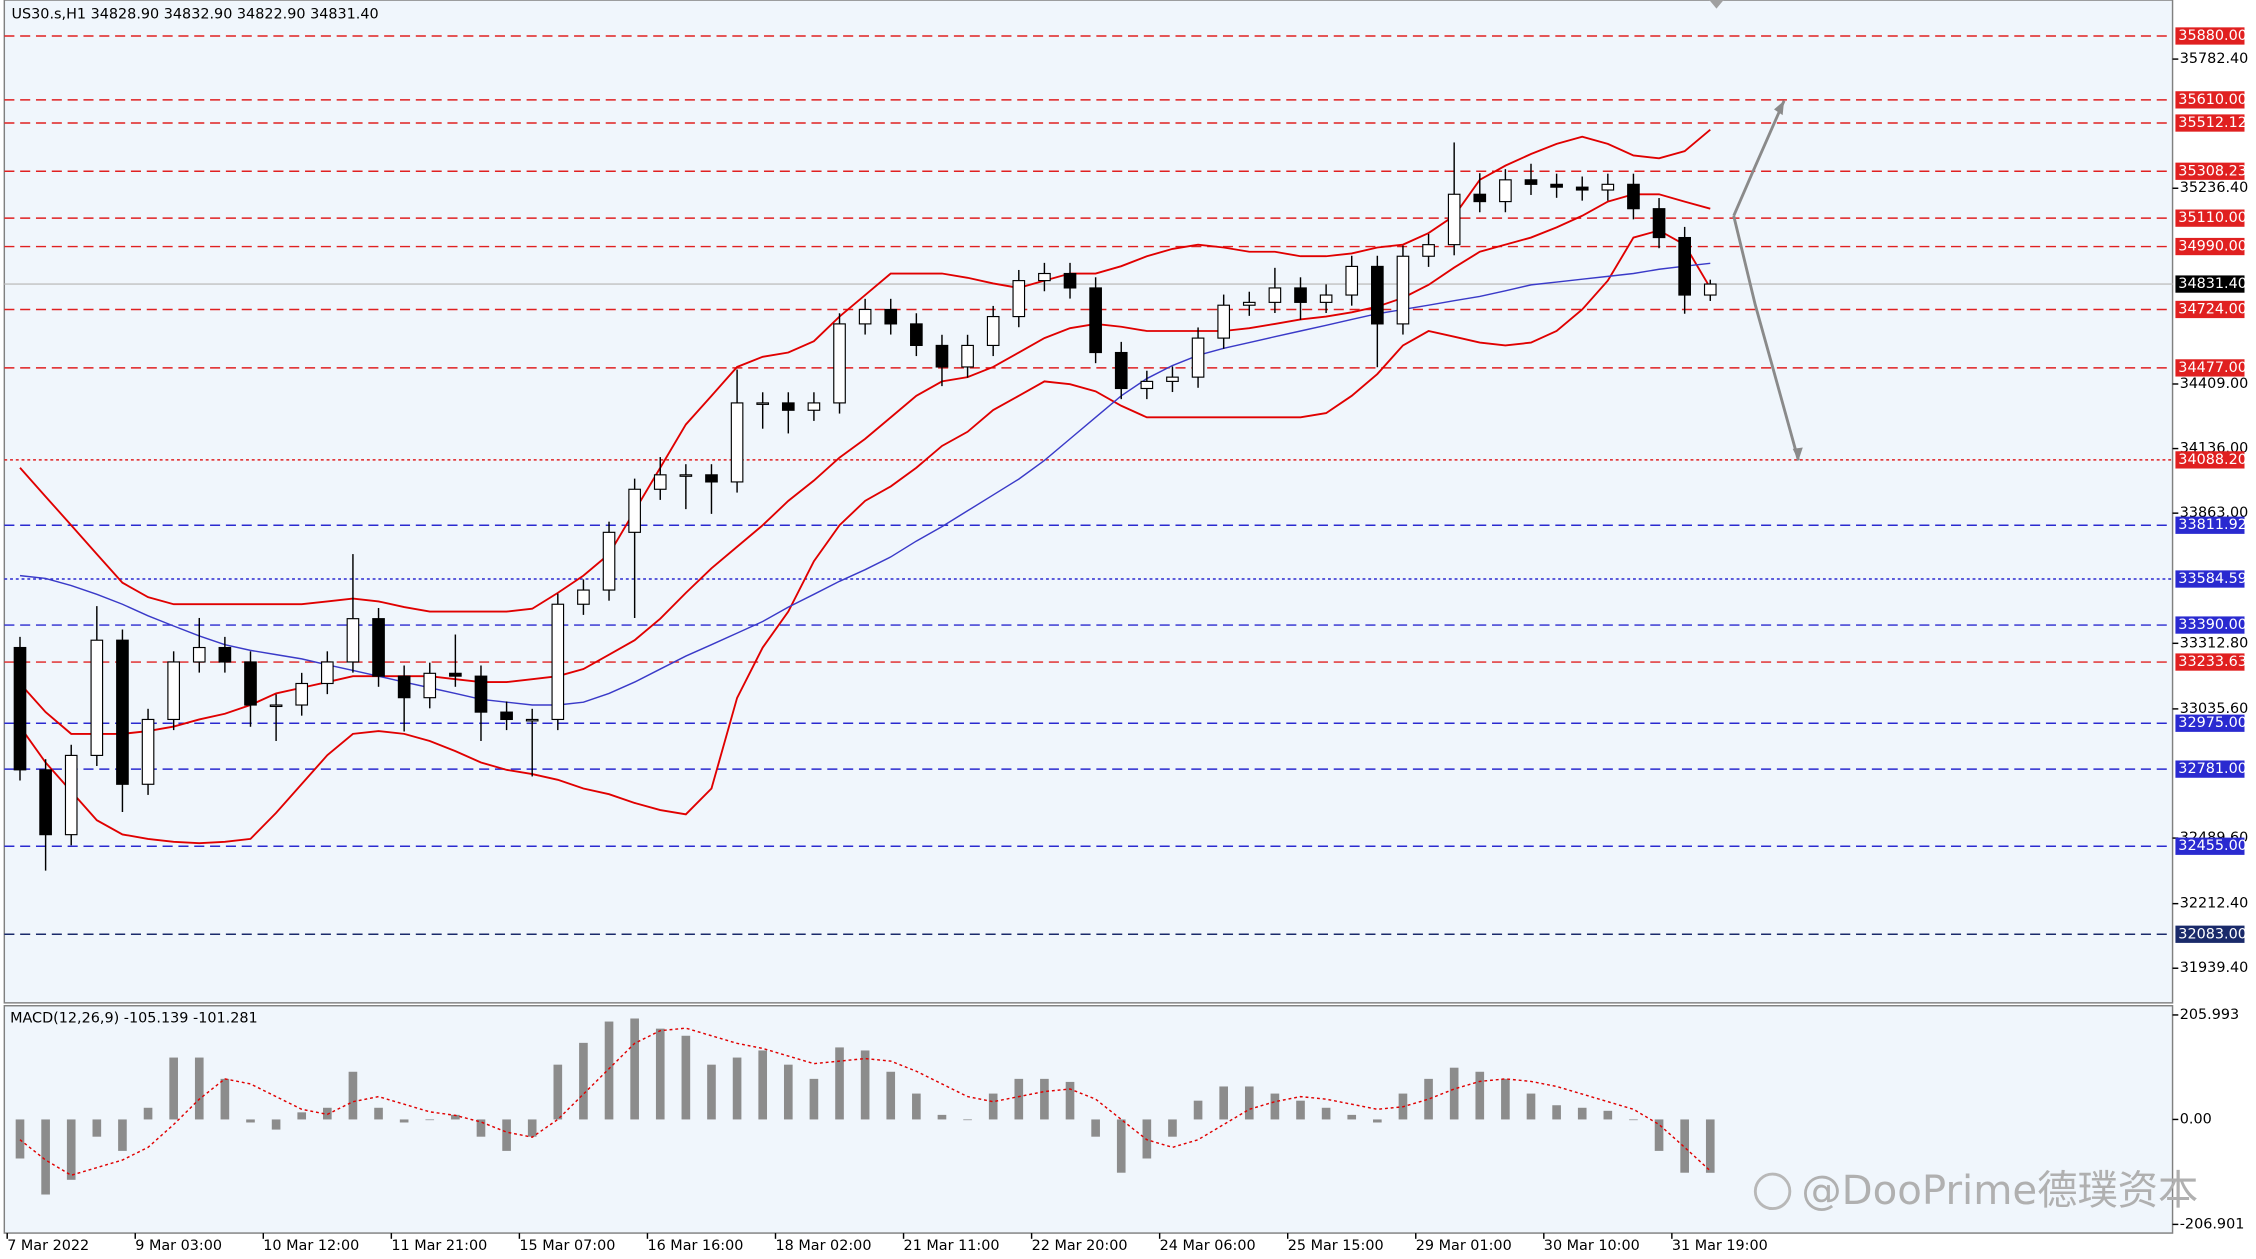 The width and height of the screenshot is (2256, 1259). Describe the element at coordinates (1766, 280) in the screenshot. I see `forecast-arrows` at that location.